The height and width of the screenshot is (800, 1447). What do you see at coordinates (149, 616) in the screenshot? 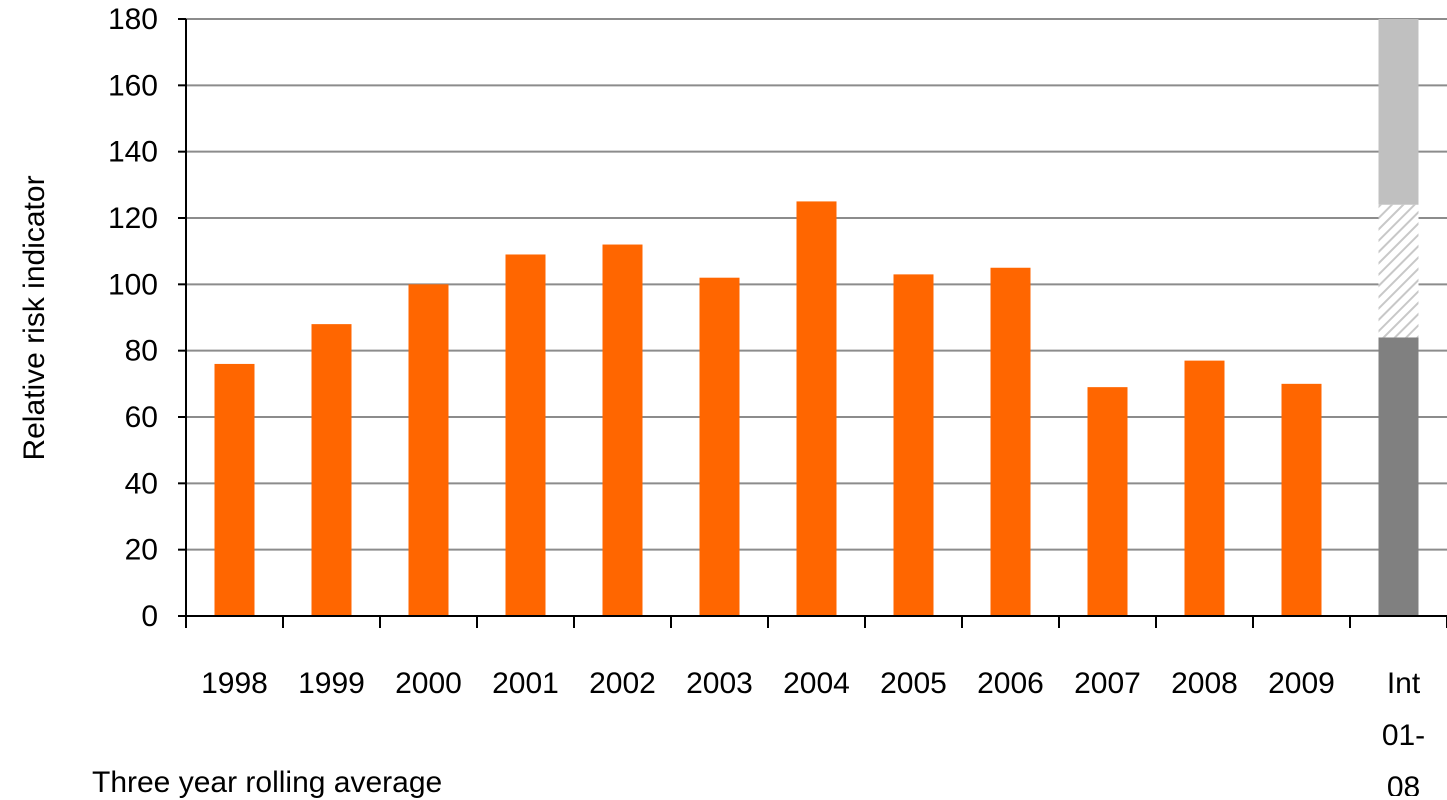
I see `y-tick-label: 0` at bounding box center [149, 616].